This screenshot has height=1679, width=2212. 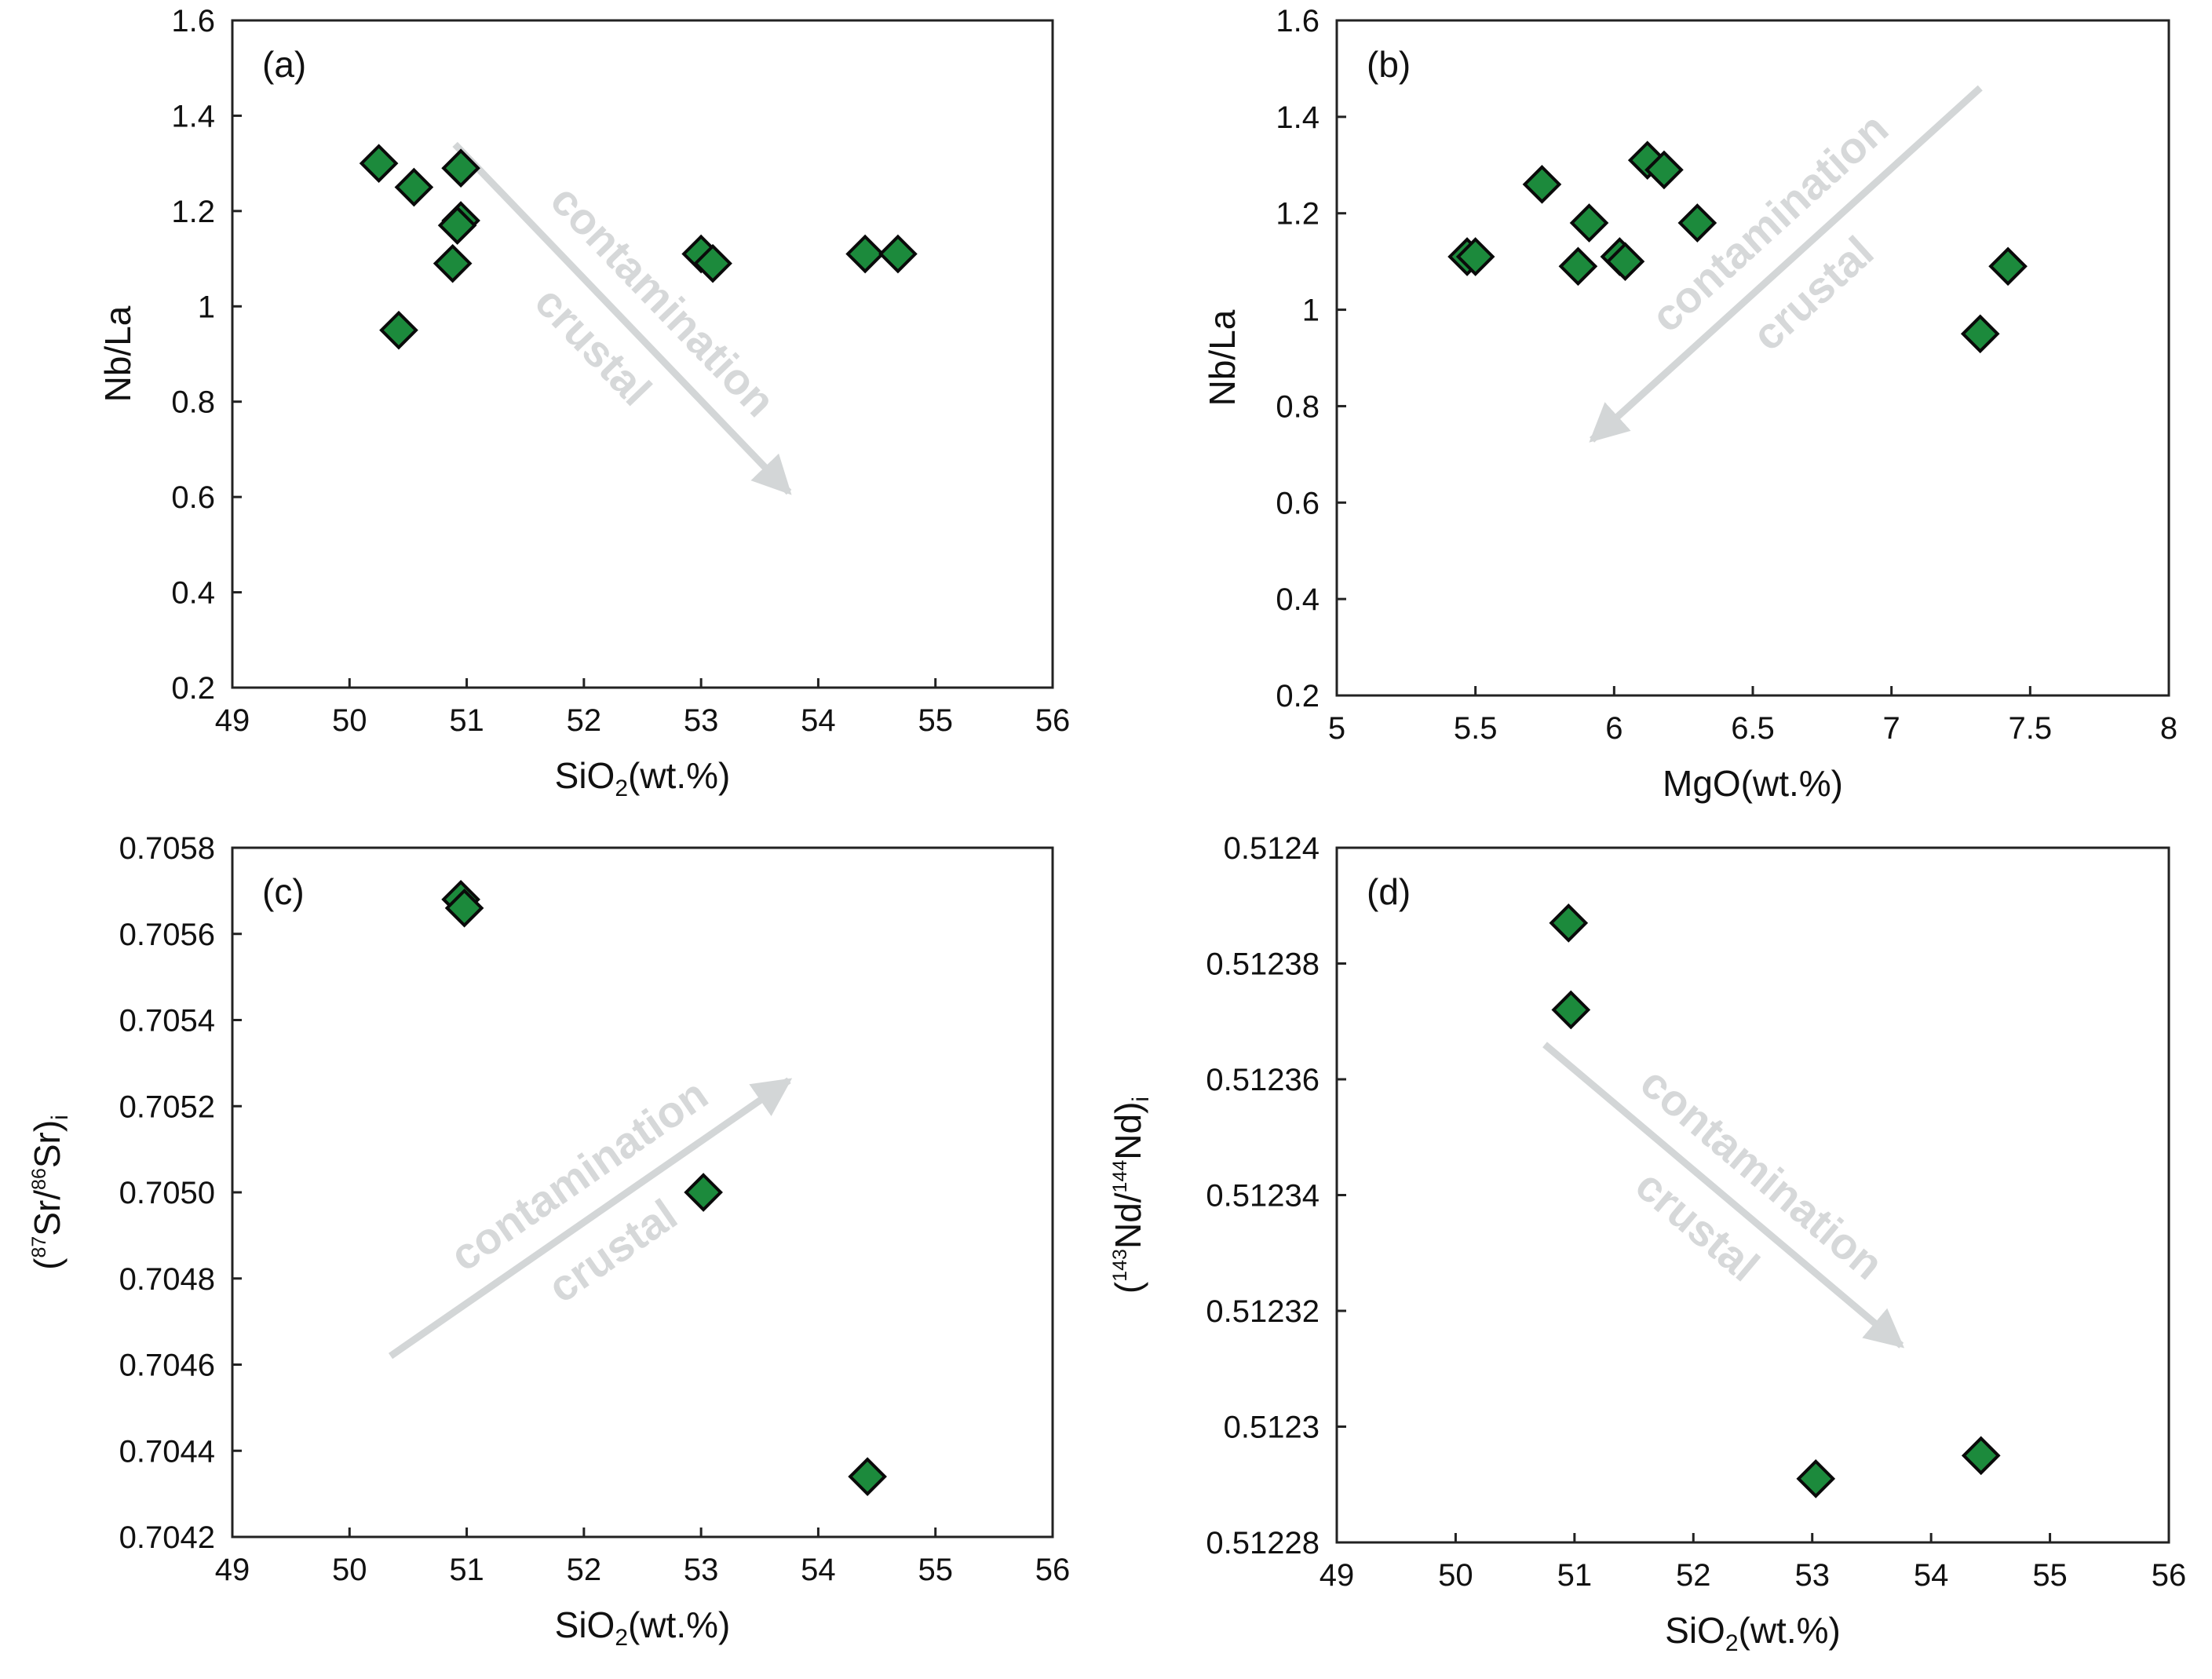 I want to click on x-tick-label: 7.5, so click(x=2031, y=728).